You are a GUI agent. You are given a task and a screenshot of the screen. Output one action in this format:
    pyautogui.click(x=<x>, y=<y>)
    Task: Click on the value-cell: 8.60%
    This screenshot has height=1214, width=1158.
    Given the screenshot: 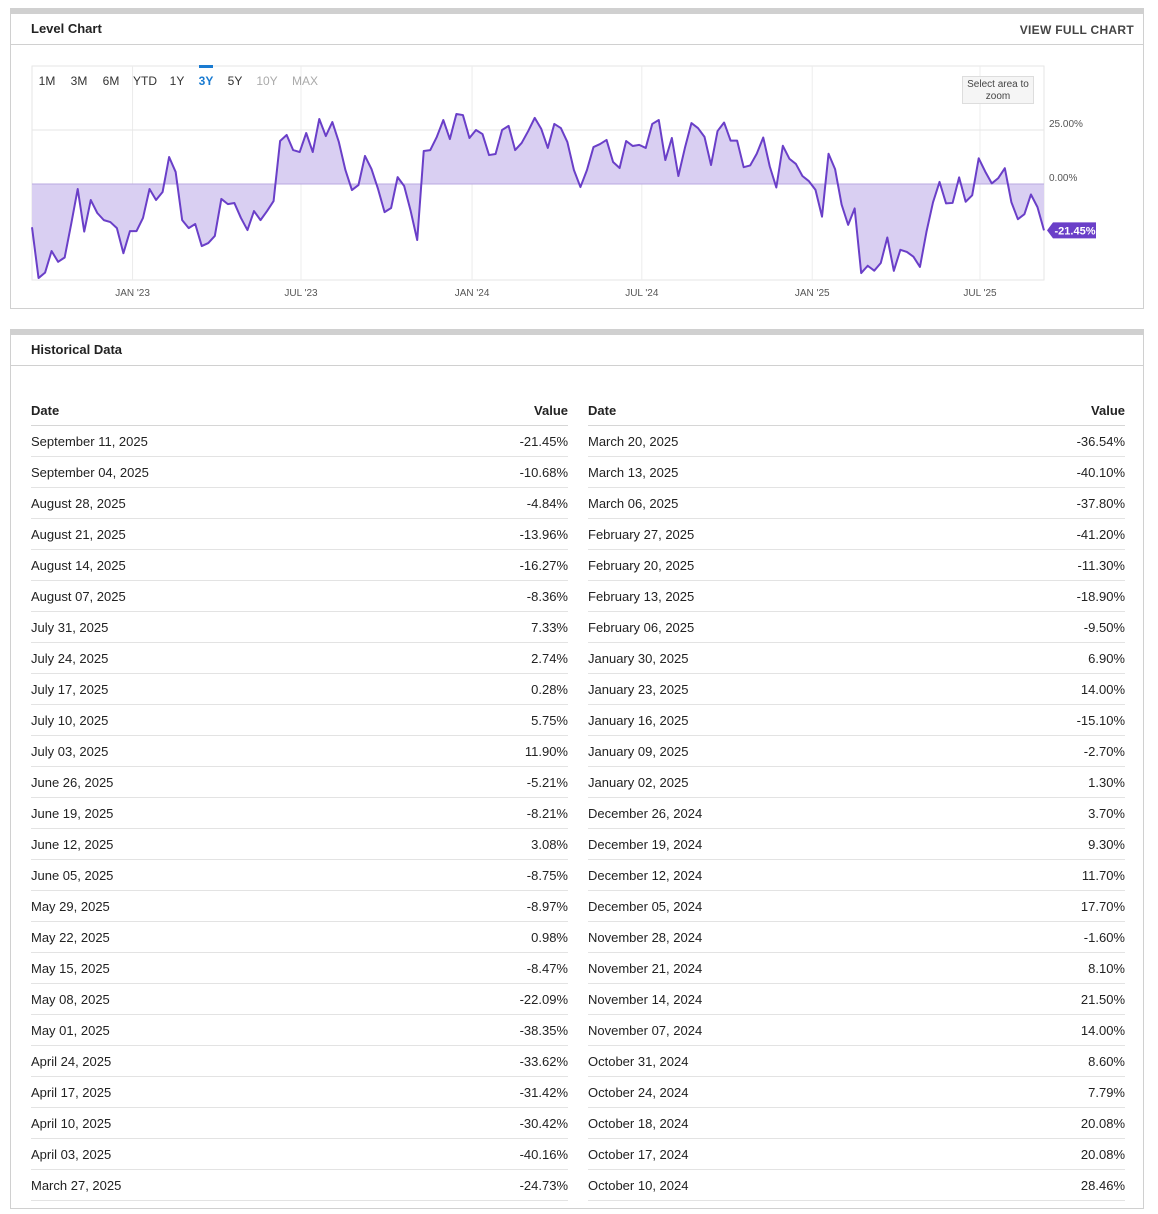 What is the action you would take?
    pyautogui.click(x=1106, y=1061)
    